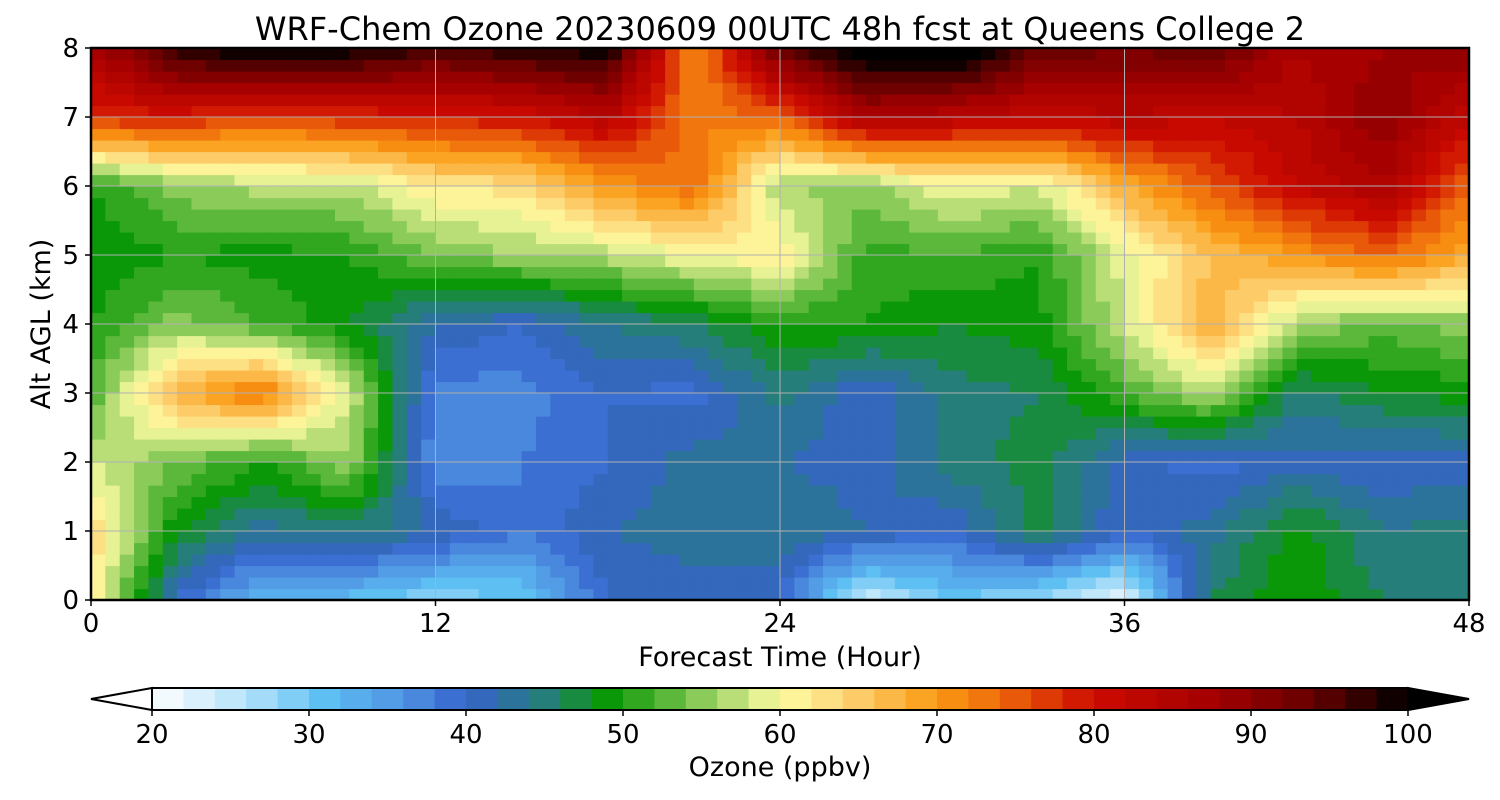 The height and width of the screenshot is (800, 1500). I want to click on colorbar-tick-label: 100, so click(1408, 735).